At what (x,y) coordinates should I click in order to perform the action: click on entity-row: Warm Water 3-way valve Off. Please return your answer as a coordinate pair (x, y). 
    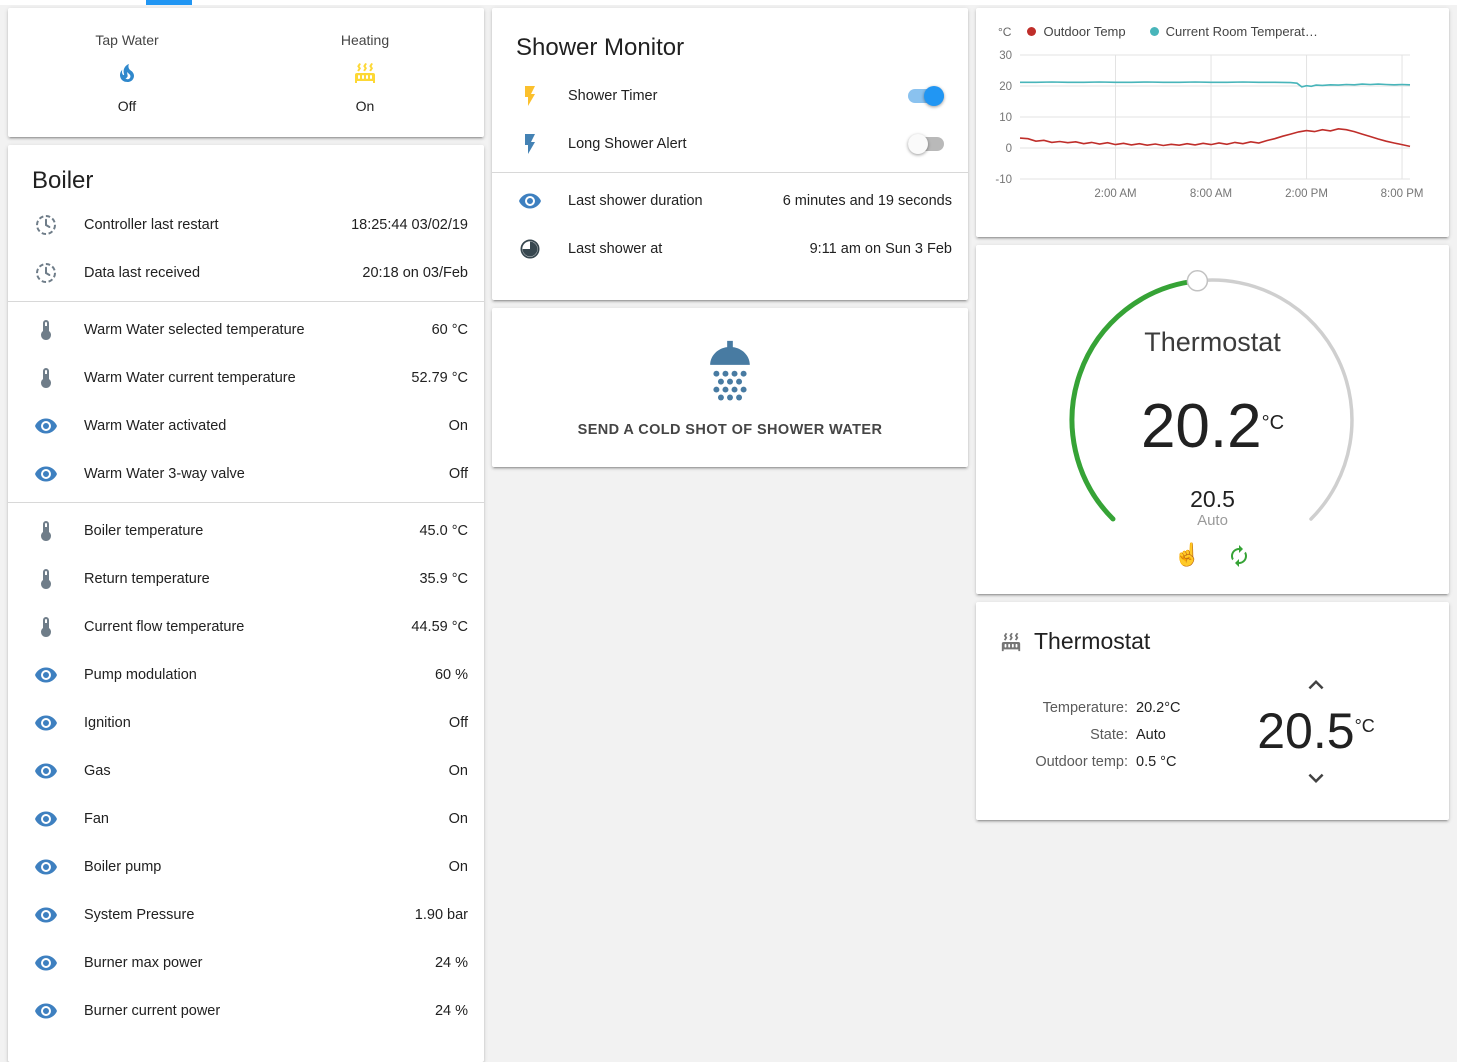
    Looking at the image, I should click on (246, 474).